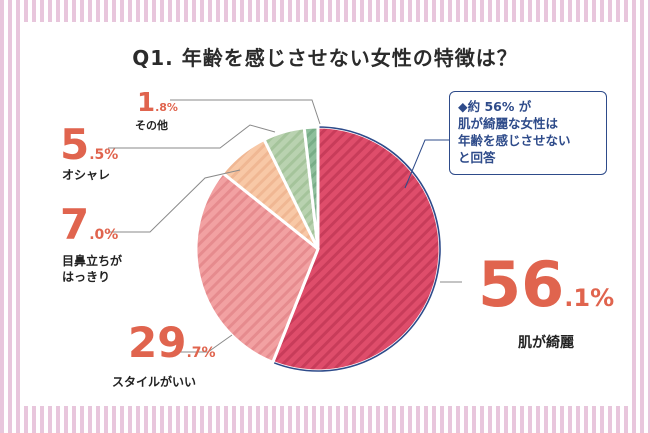 This screenshot has width=650, height=433. I want to click on data-label-oshare: 5.5%, so click(89, 144).